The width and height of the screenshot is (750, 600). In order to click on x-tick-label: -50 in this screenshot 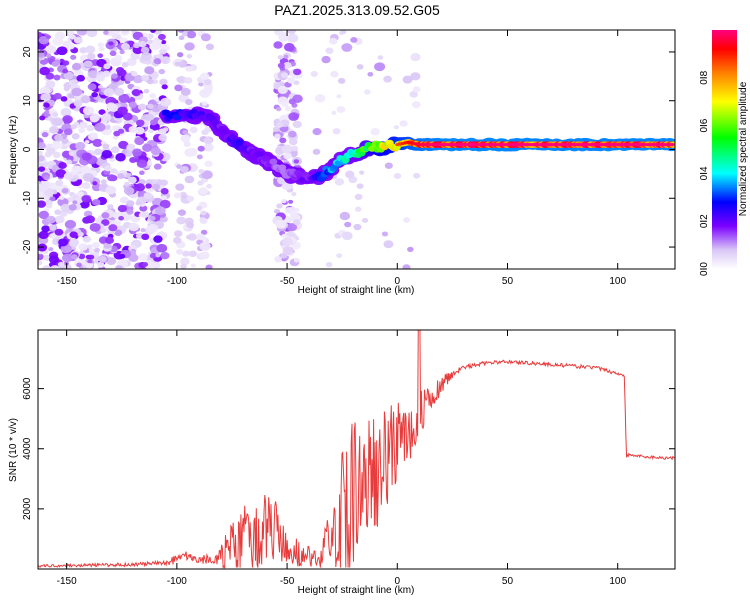, I will do `click(287, 581)`.